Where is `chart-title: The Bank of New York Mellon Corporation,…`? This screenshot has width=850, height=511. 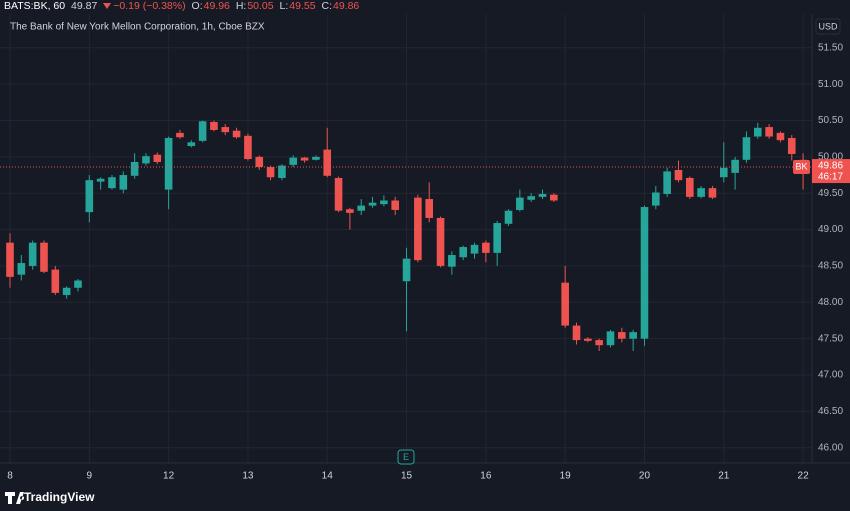 chart-title: The Bank of New York Mellon Corporation,… is located at coordinates (137, 27).